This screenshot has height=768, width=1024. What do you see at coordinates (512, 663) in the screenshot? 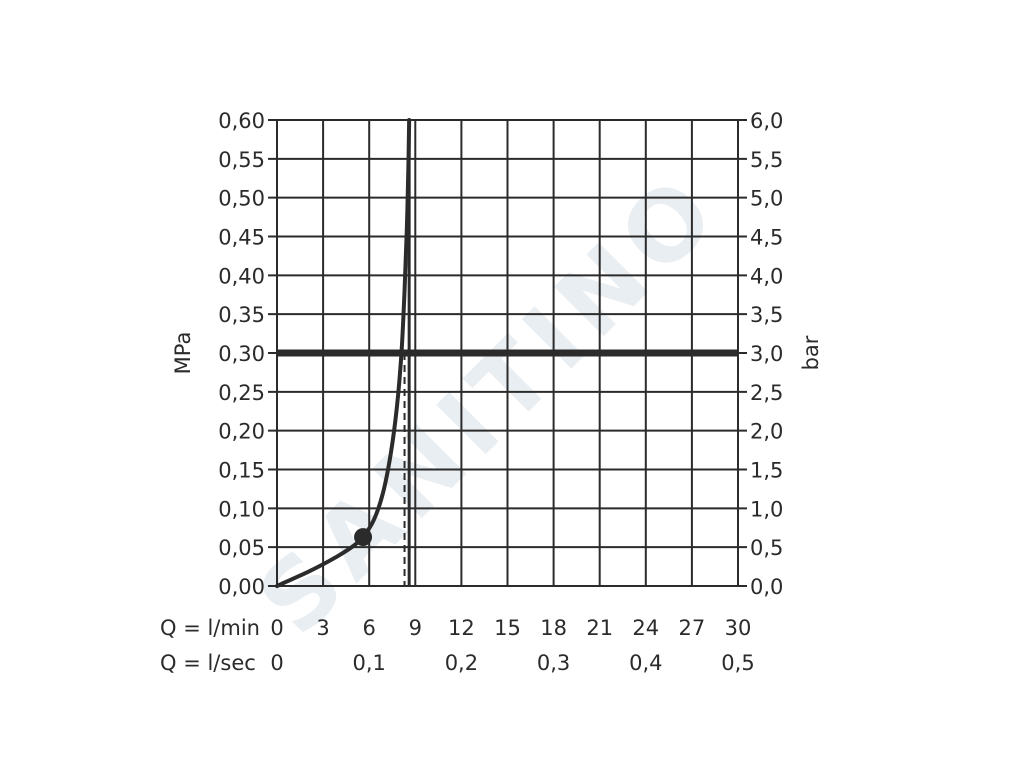
I see `x-lsec-tick-labels: 0 0,1 0,2 0,3 0,4 0,5` at bounding box center [512, 663].